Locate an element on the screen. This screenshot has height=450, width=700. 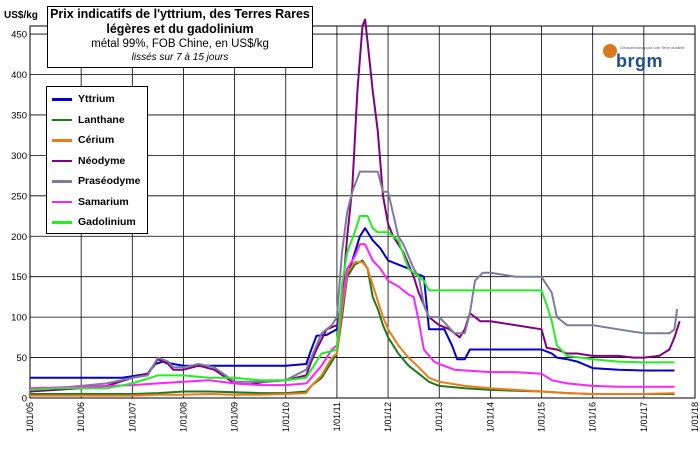
y-tick-label: 0 is located at coordinates (24, 399).